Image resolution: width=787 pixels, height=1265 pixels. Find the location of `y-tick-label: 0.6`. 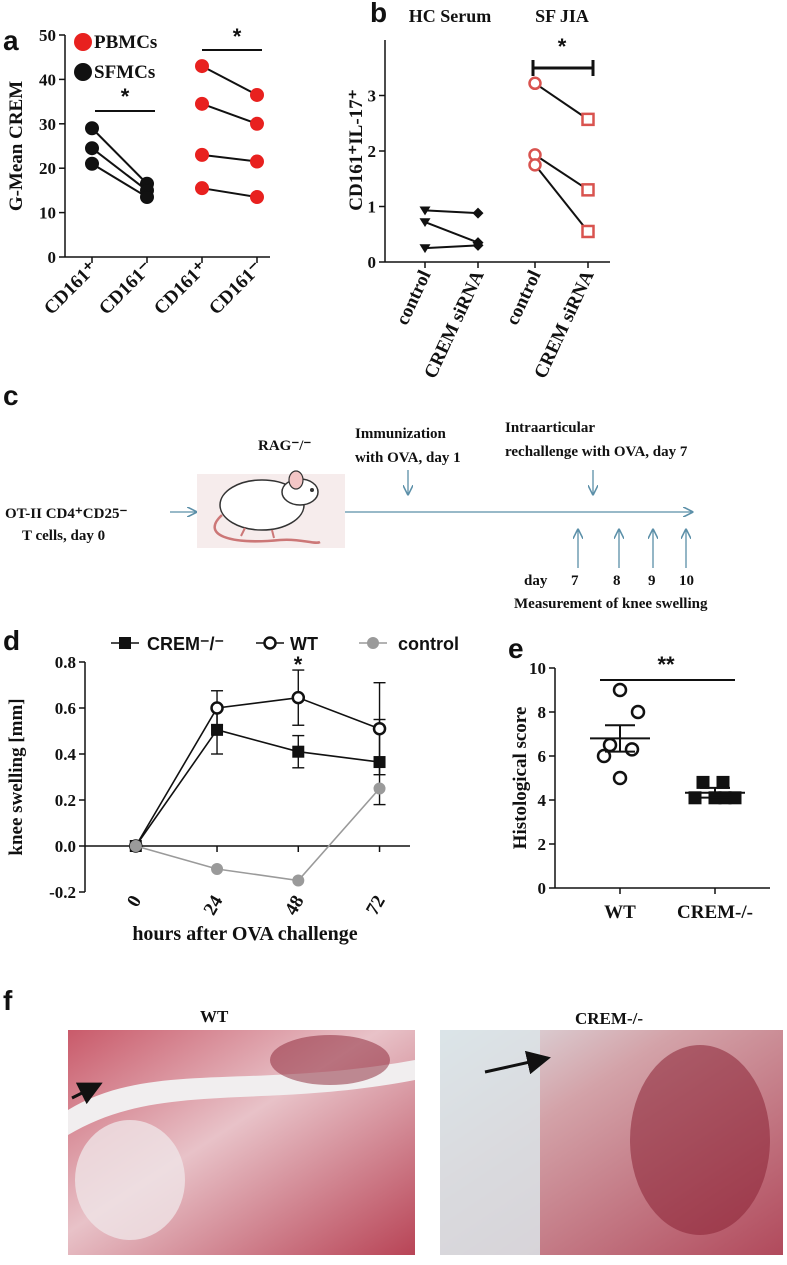

y-tick-label: 0.6 is located at coordinates (65, 708).